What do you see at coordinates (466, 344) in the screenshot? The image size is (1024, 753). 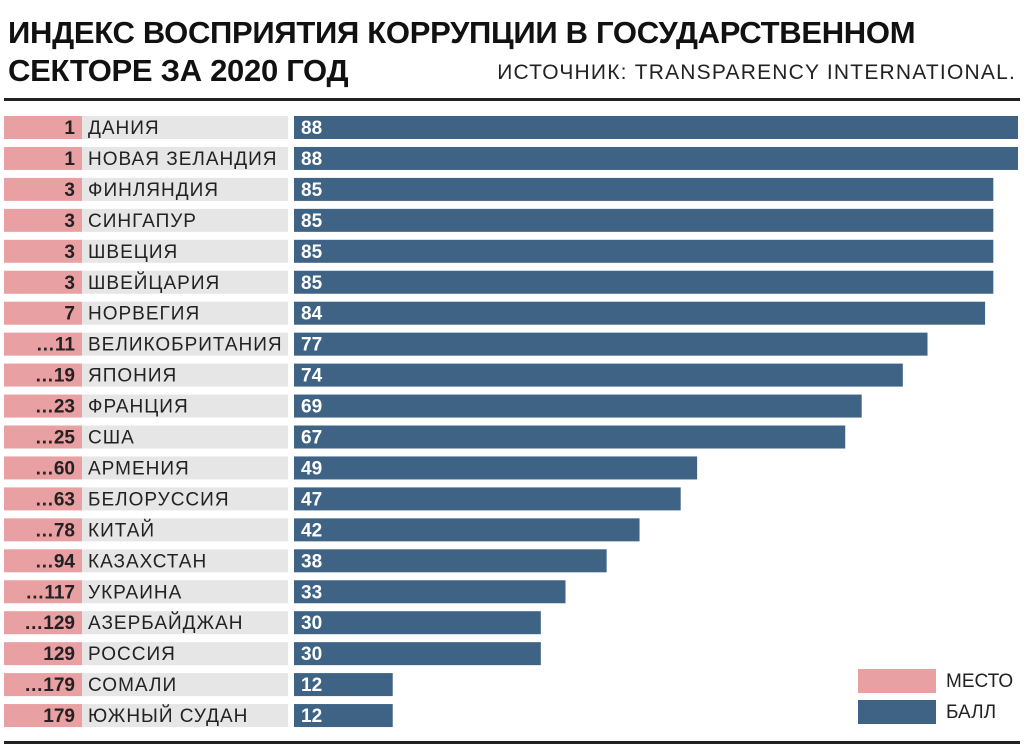 I see `bar-row: …11 ВЕЛИКОБРИТАНИЯ 77` at bounding box center [466, 344].